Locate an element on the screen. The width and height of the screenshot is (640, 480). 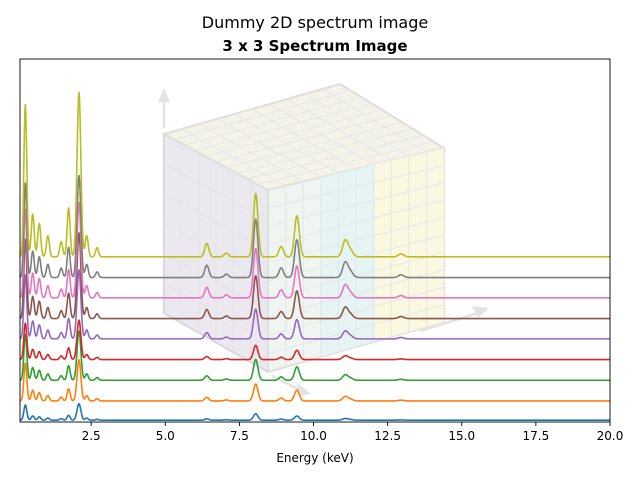
series-line-pixel-1-1- is located at coordinates (315, 304).